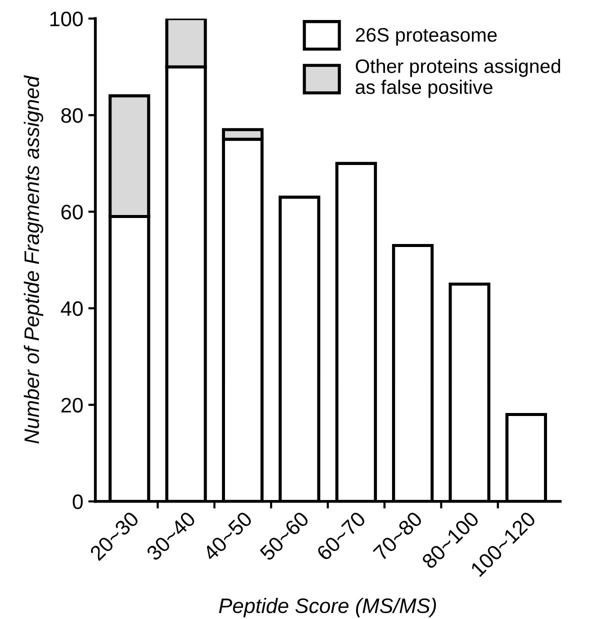 The image size is (596, 619). I want to click on y-tick-label: 100, so click(66, 19).